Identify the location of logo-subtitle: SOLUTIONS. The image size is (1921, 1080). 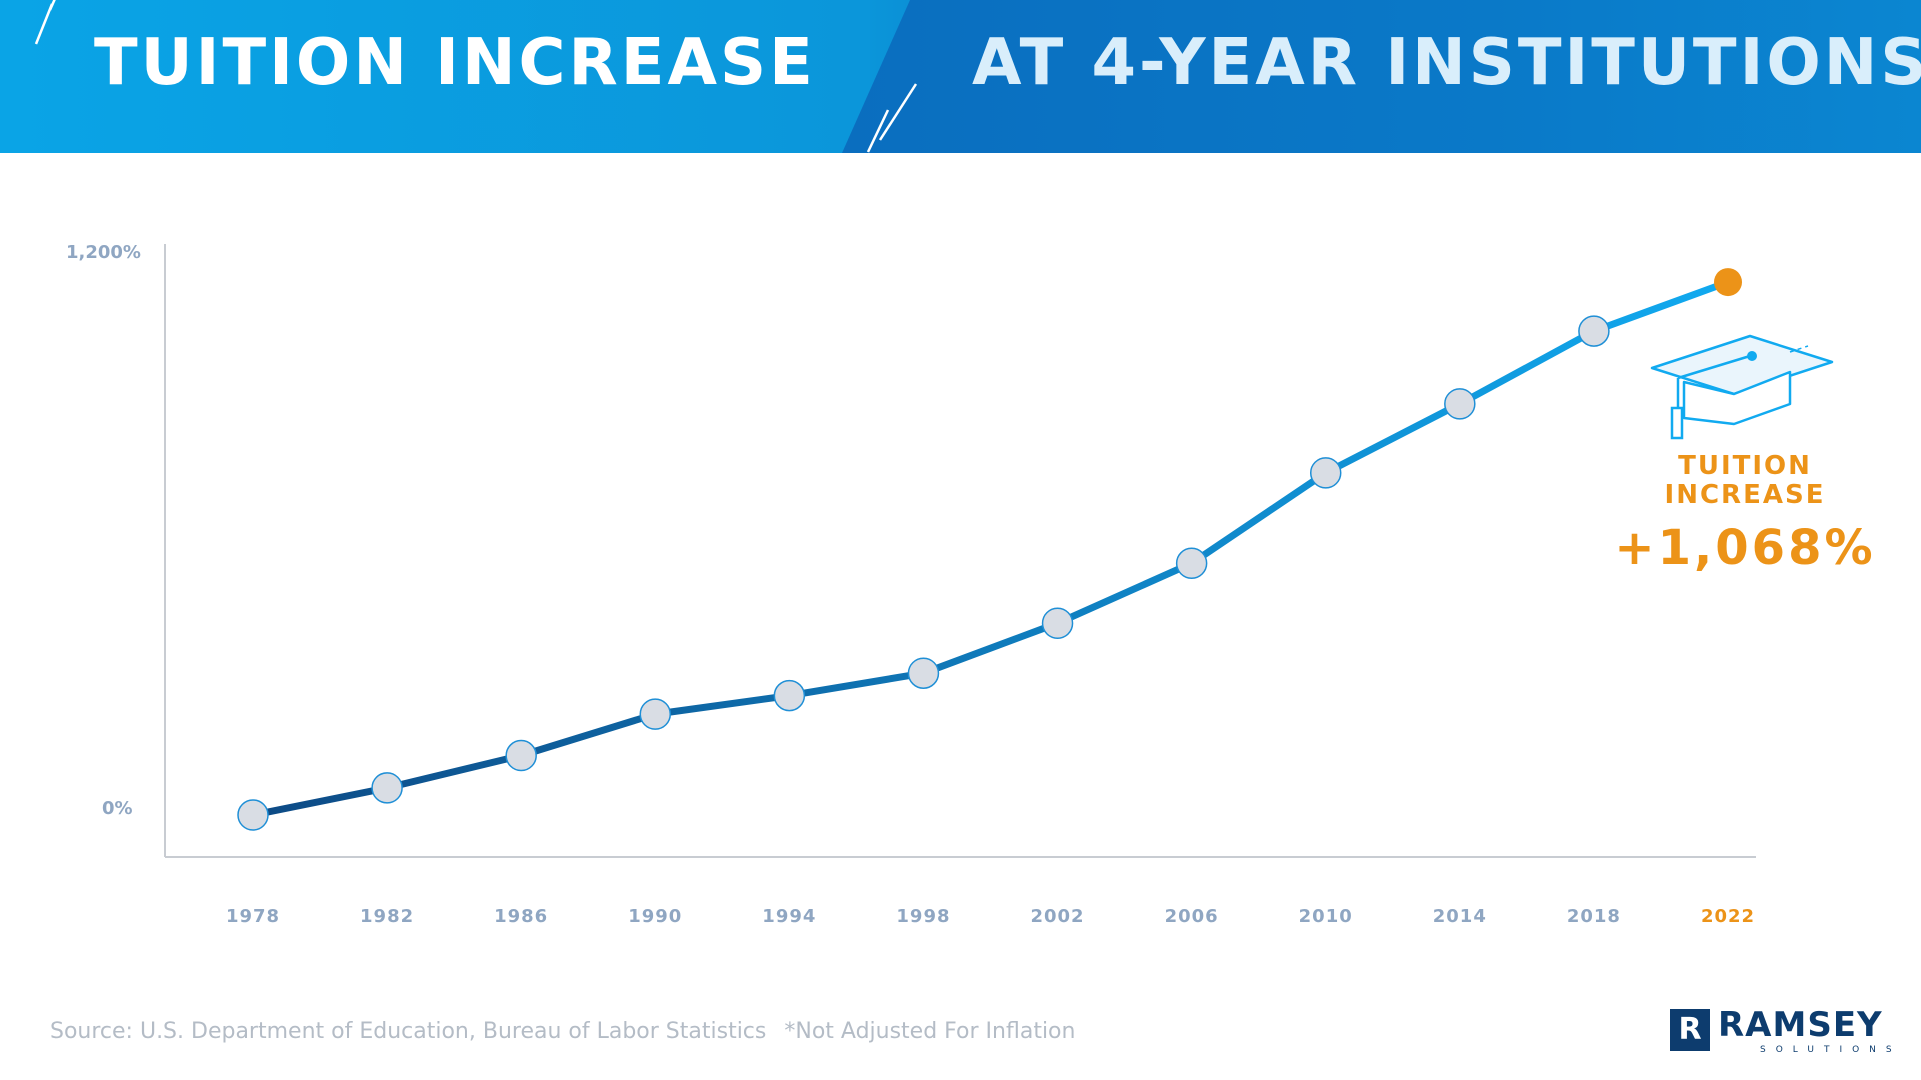
(1831, 1050).